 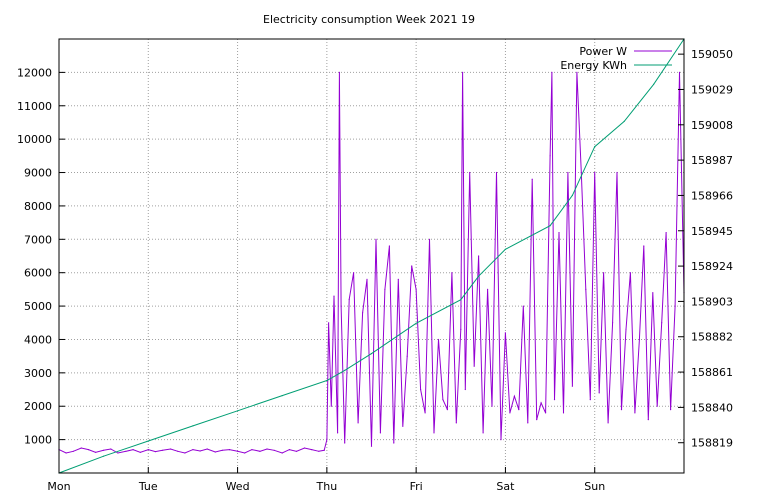 I want to click on y-right-tick-label: 159050, so click(x=712, y=54).